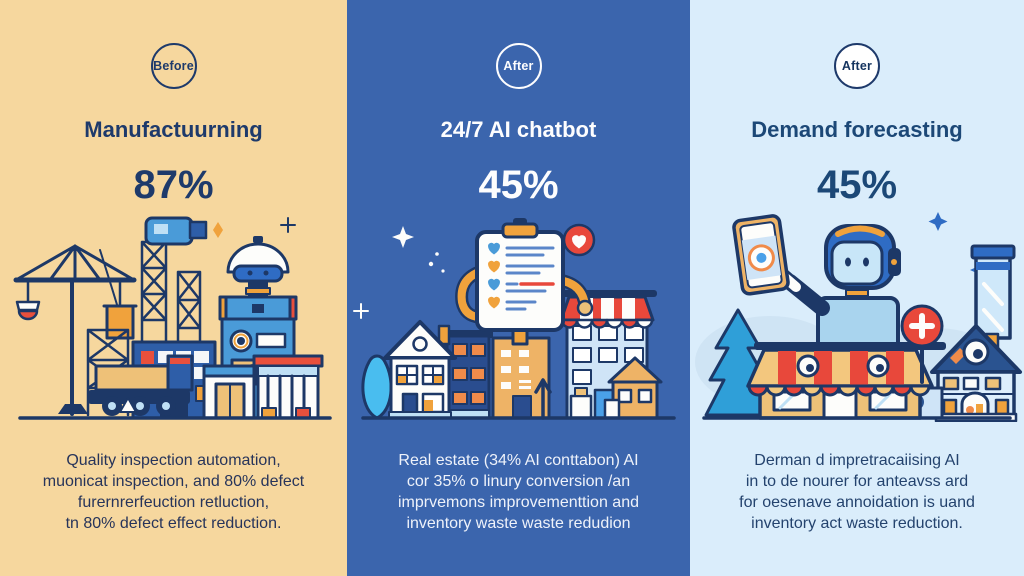 This screenshot has height=576, width=1024. What do you see at coordinates (173, 524) in the screenshot?
I see `desc-line: tn 80% defect effect reduction.` at bounding box center [173, 524].